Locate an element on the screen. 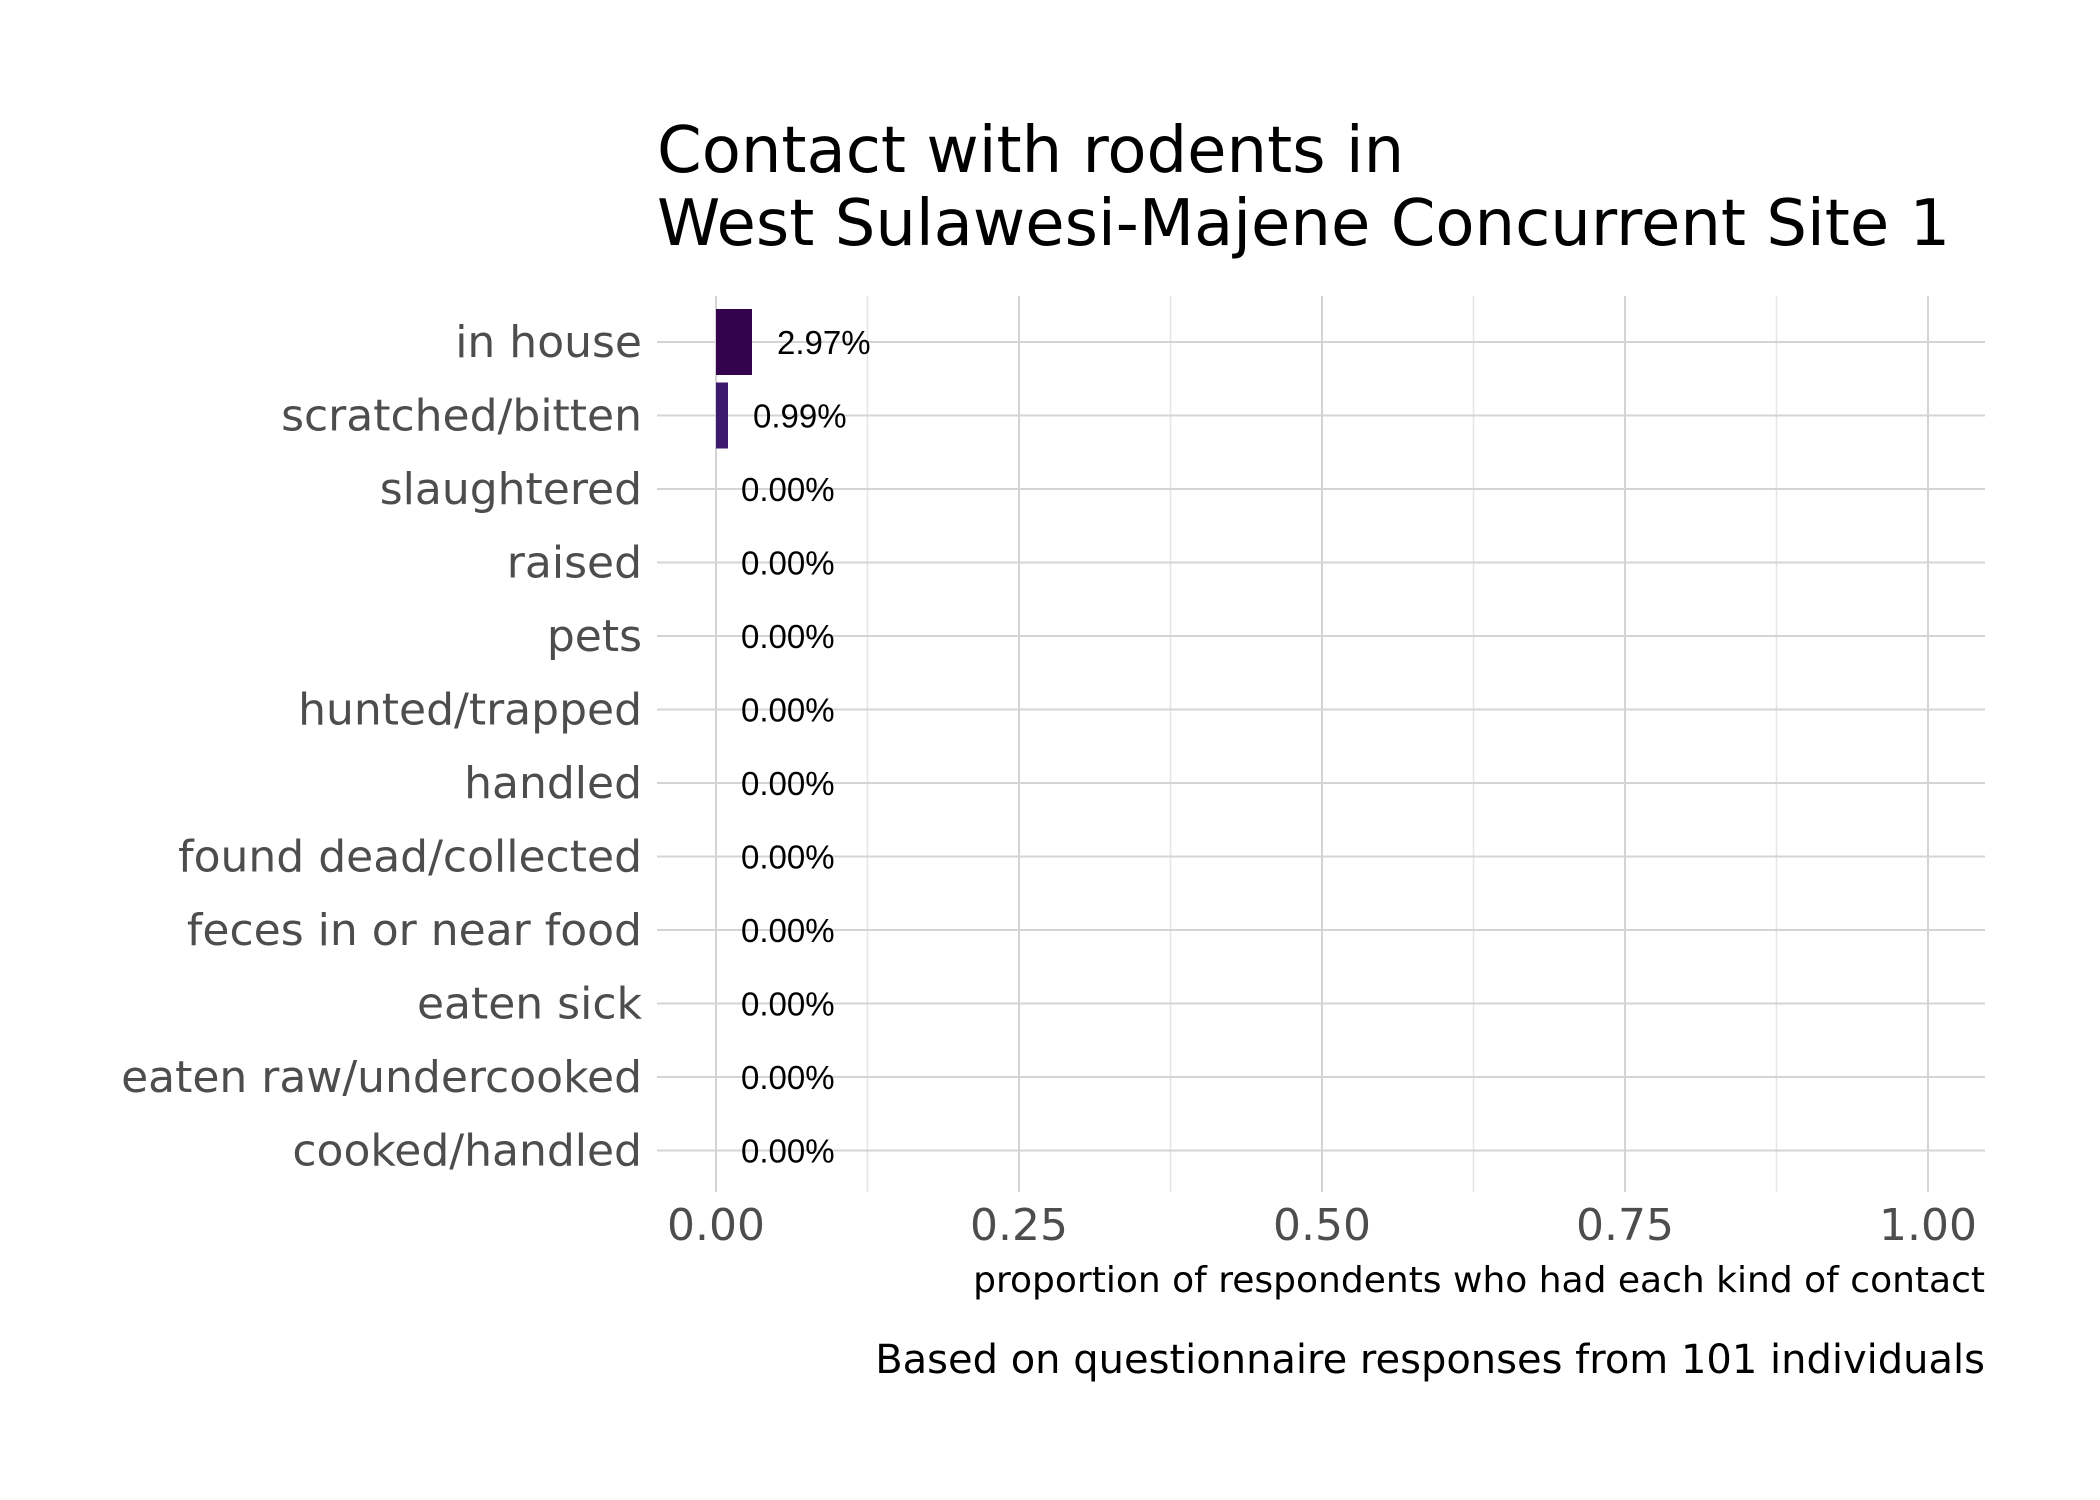  value-label: 0.99% is located at coordinates (800, 416).